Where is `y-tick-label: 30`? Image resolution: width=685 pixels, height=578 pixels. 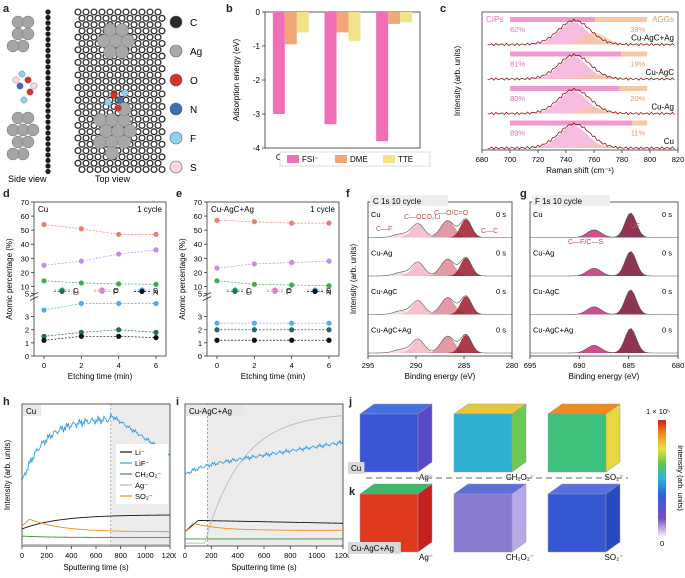
y-tick-label: 30 is located at coordinates (198, 258).